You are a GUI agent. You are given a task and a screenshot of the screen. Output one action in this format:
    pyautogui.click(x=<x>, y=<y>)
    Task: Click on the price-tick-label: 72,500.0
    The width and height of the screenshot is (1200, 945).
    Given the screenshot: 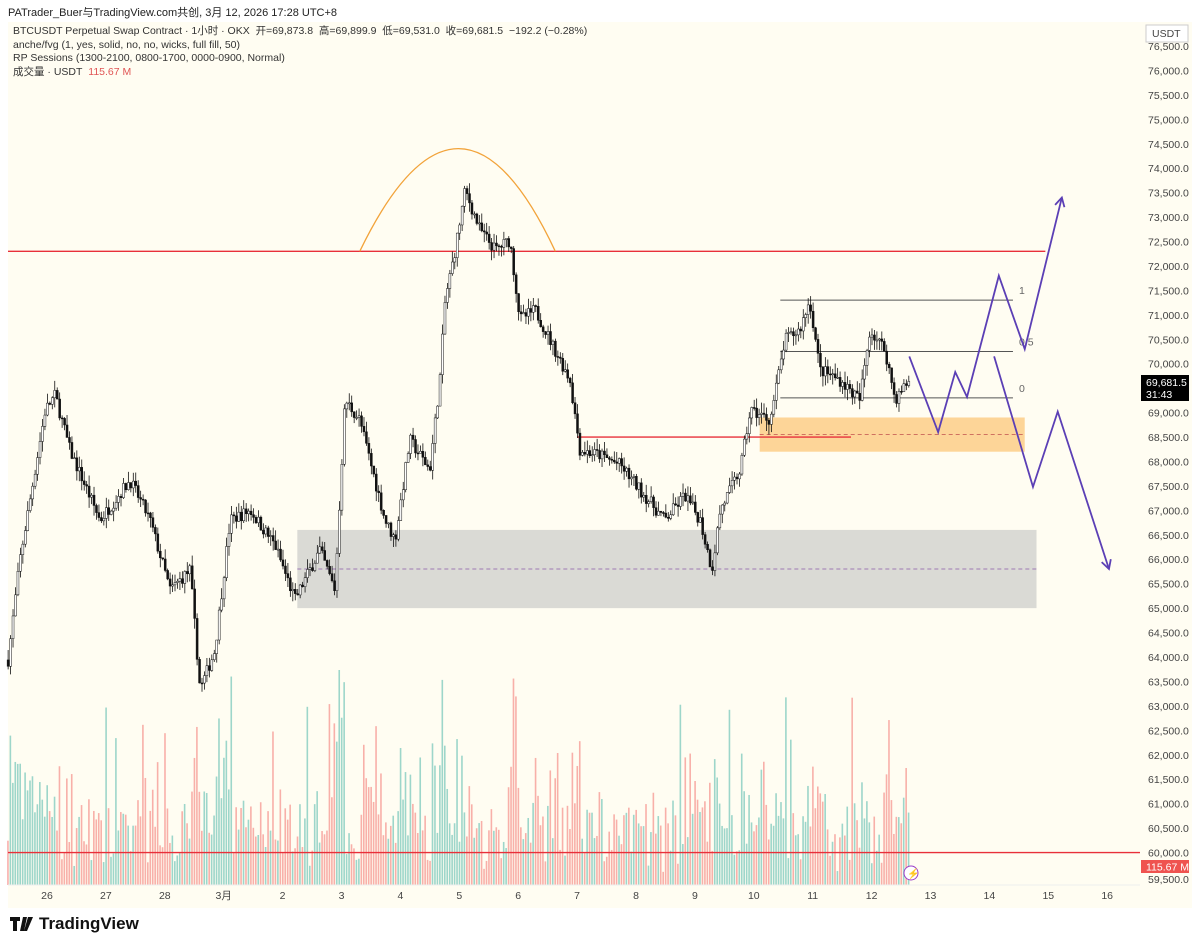 What is the action you would take?
    pyautogui.click(x=1168, y=243)
    